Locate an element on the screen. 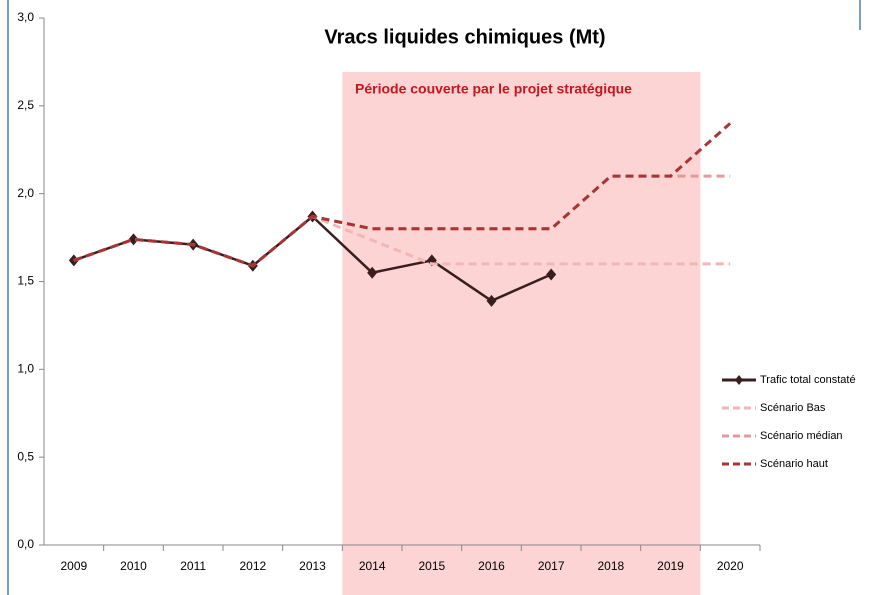 The height and width of the screenshot is (595, 870). x-tick-label: 2016 is located at coordinates (491, 566).